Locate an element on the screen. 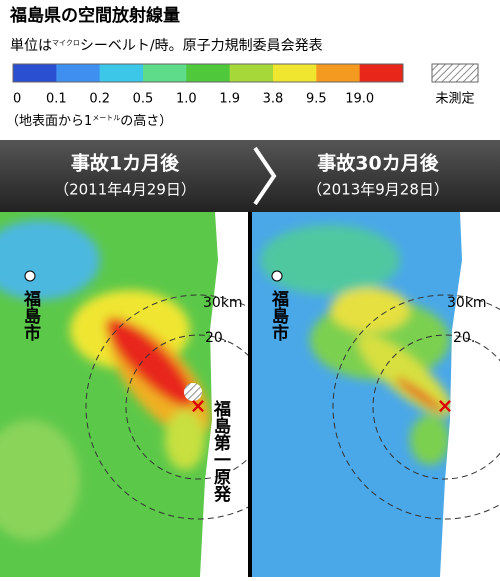  panel-date: （2013年9月28日） is located at coordinates (378, 190).